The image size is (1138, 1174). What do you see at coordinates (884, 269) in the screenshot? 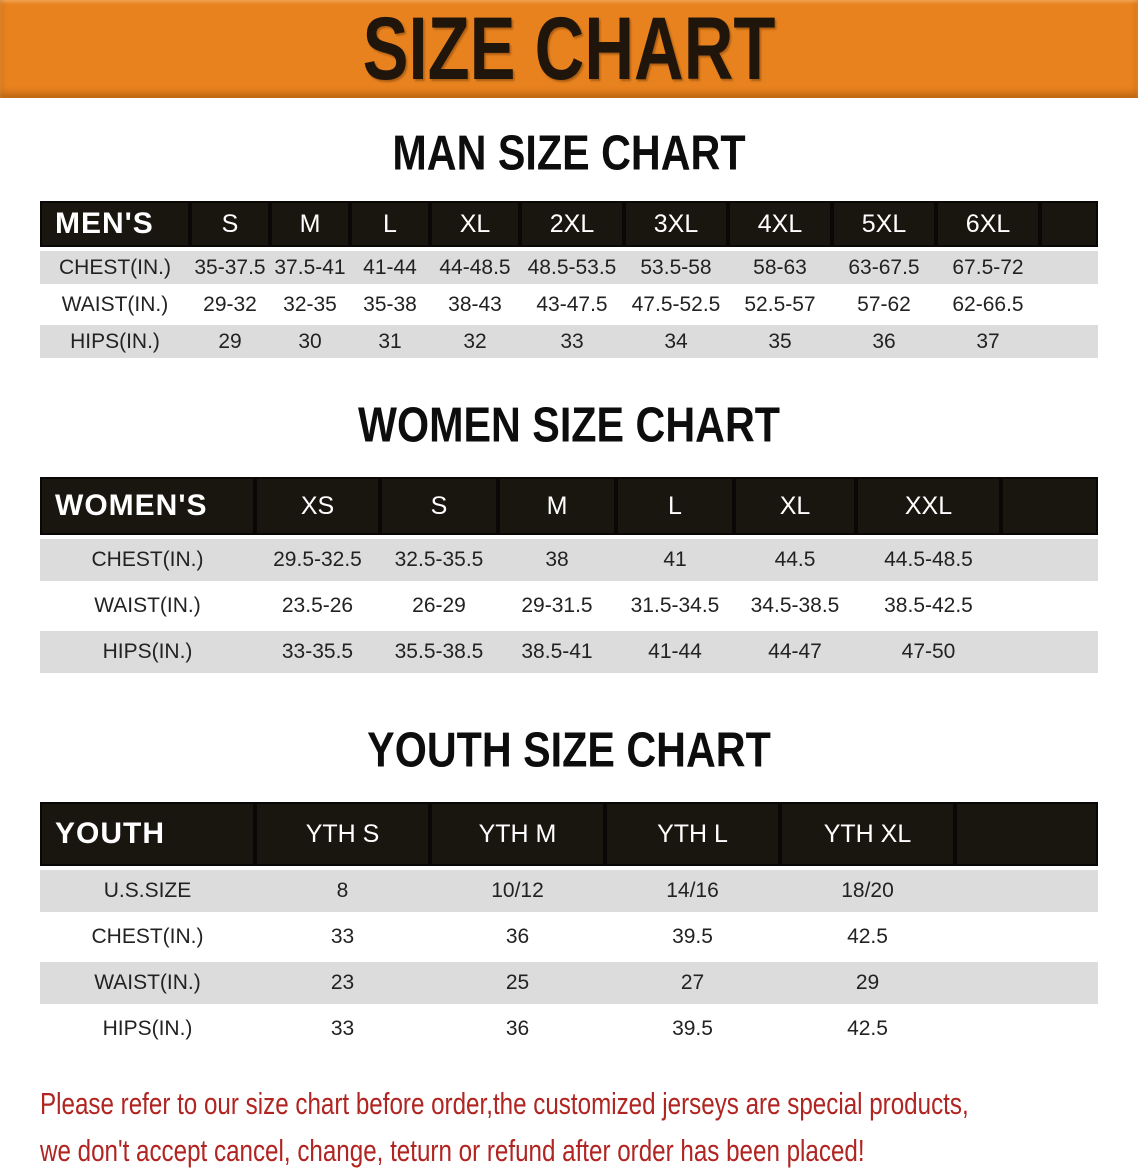
I see `measurement-value: 63-67.5` at bounding box center [884, 269].